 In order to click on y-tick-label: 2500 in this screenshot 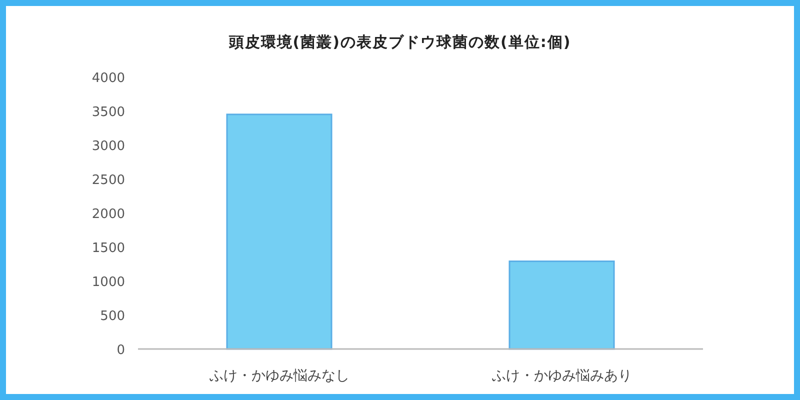, I will do `click(108, 180)`.